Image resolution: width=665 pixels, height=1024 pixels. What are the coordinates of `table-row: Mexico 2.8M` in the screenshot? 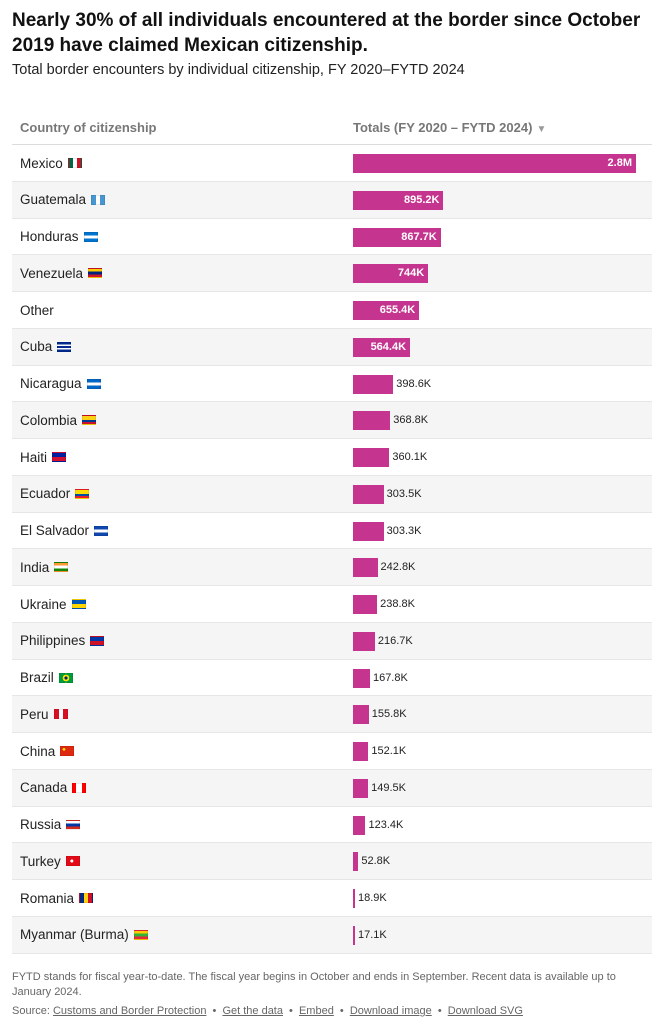 It's located at (332, 163).